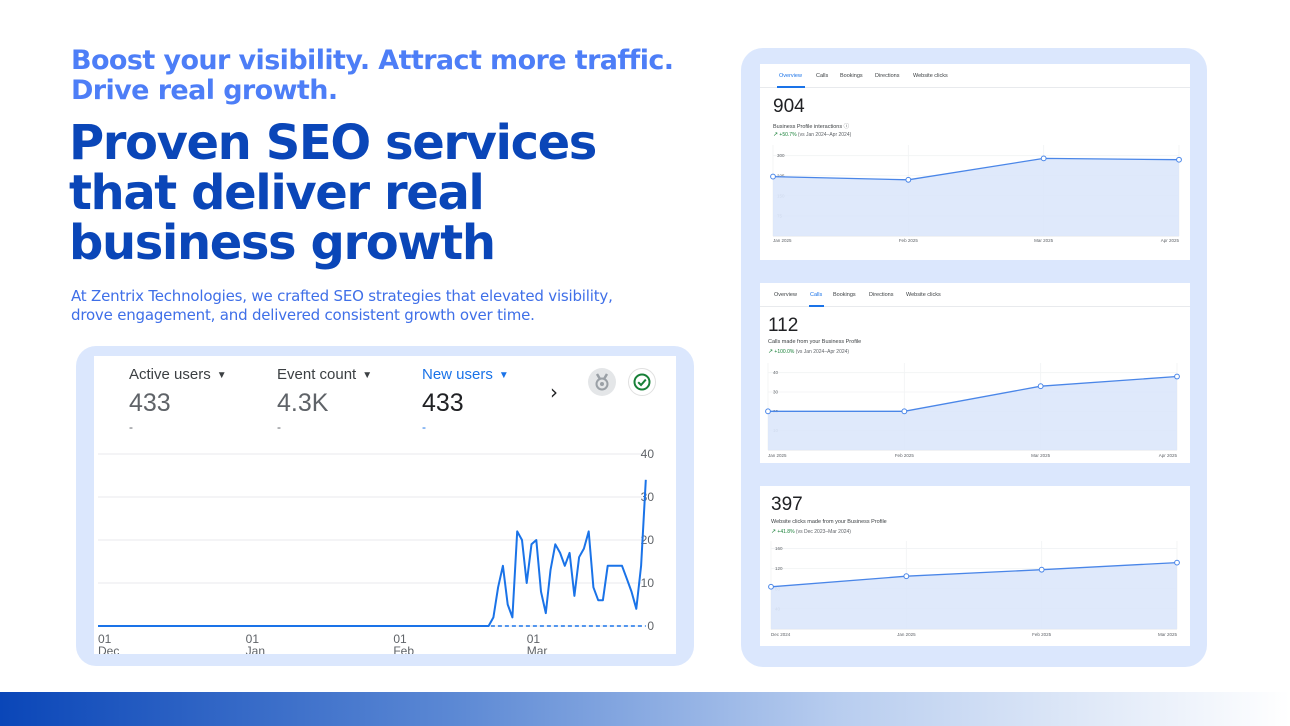  I want to click on x-tick-month: Feb, so click(403, 649).